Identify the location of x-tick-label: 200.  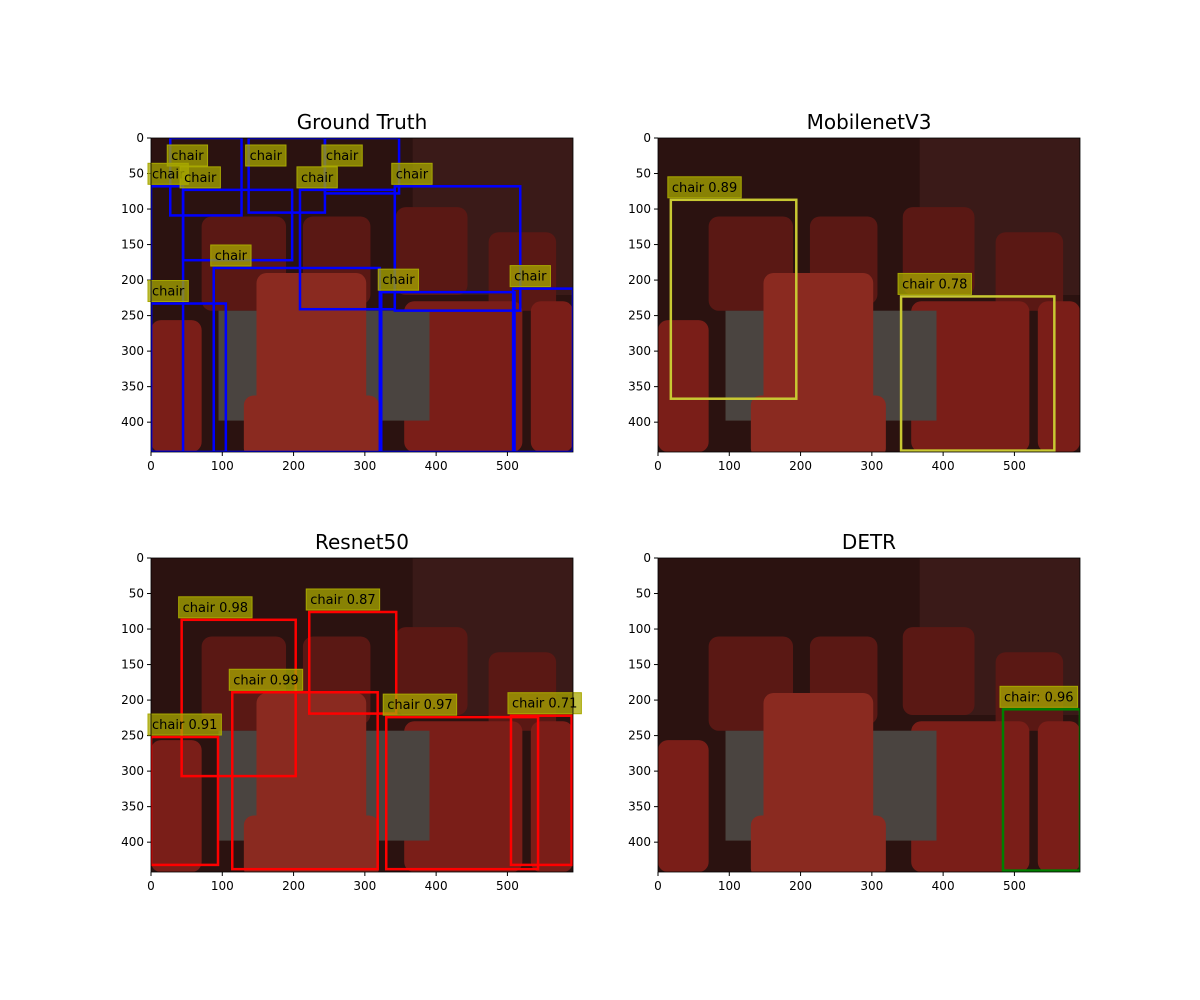
(293, 466).